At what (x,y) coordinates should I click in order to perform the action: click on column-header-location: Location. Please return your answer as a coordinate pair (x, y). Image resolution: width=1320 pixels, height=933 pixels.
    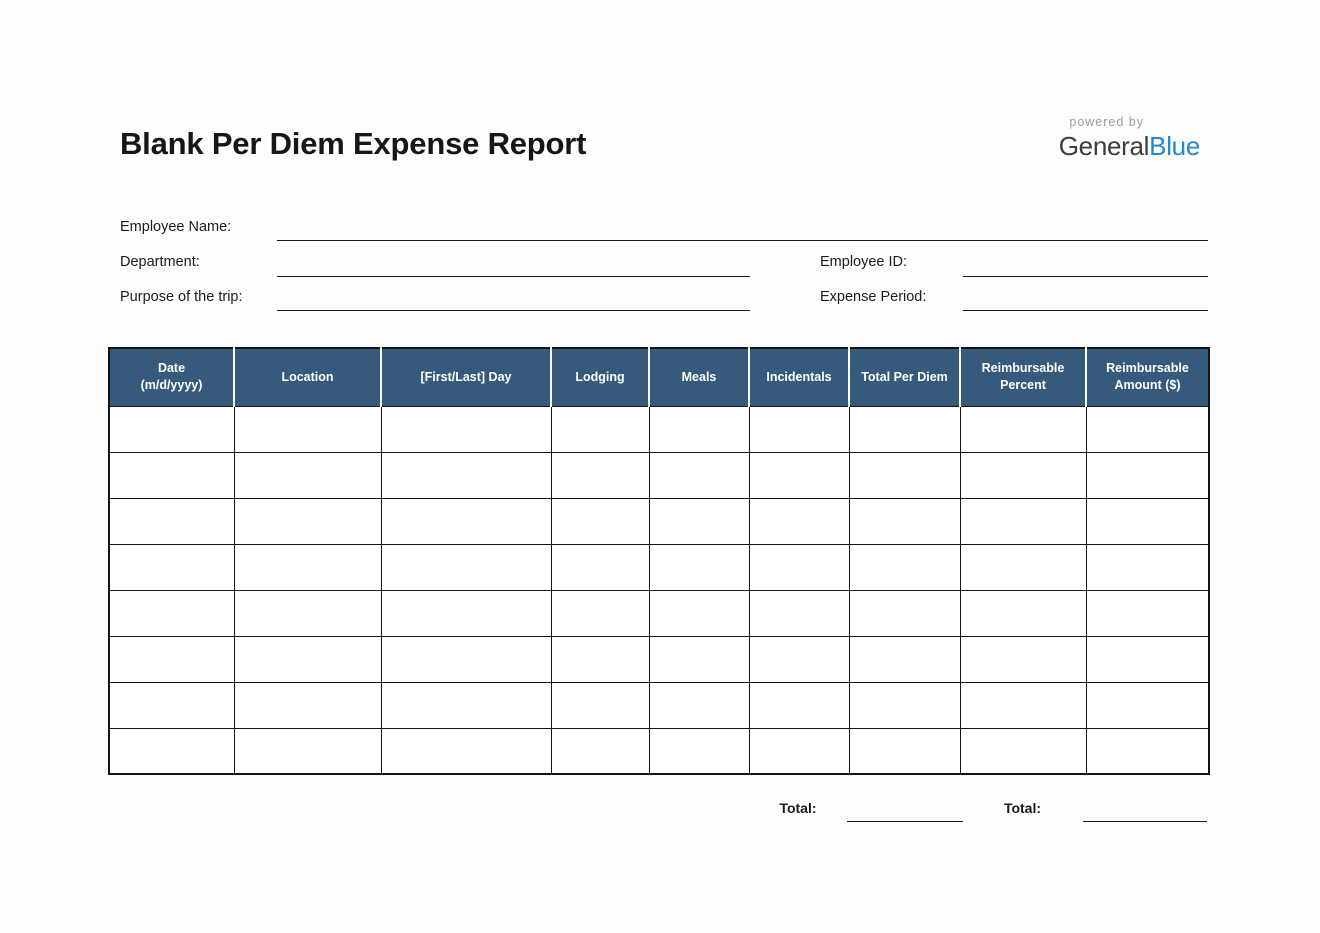
    Looking at the image, I should click on (307, 377).